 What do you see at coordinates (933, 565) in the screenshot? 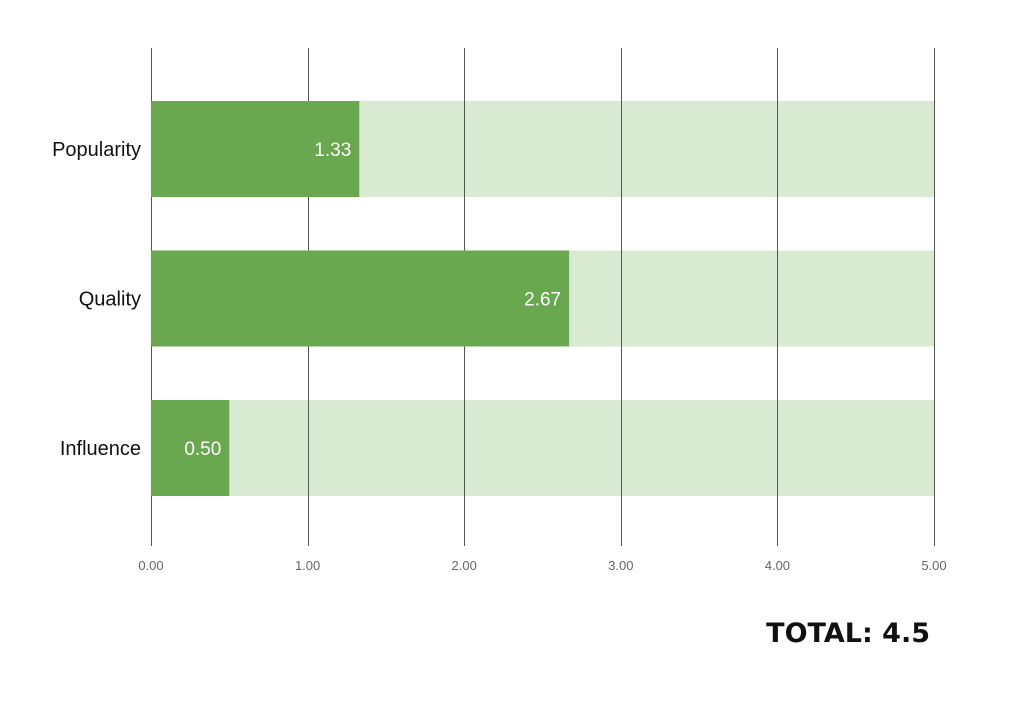
I see `x-tick-label: 5.00` at bounding box center [933, 565].